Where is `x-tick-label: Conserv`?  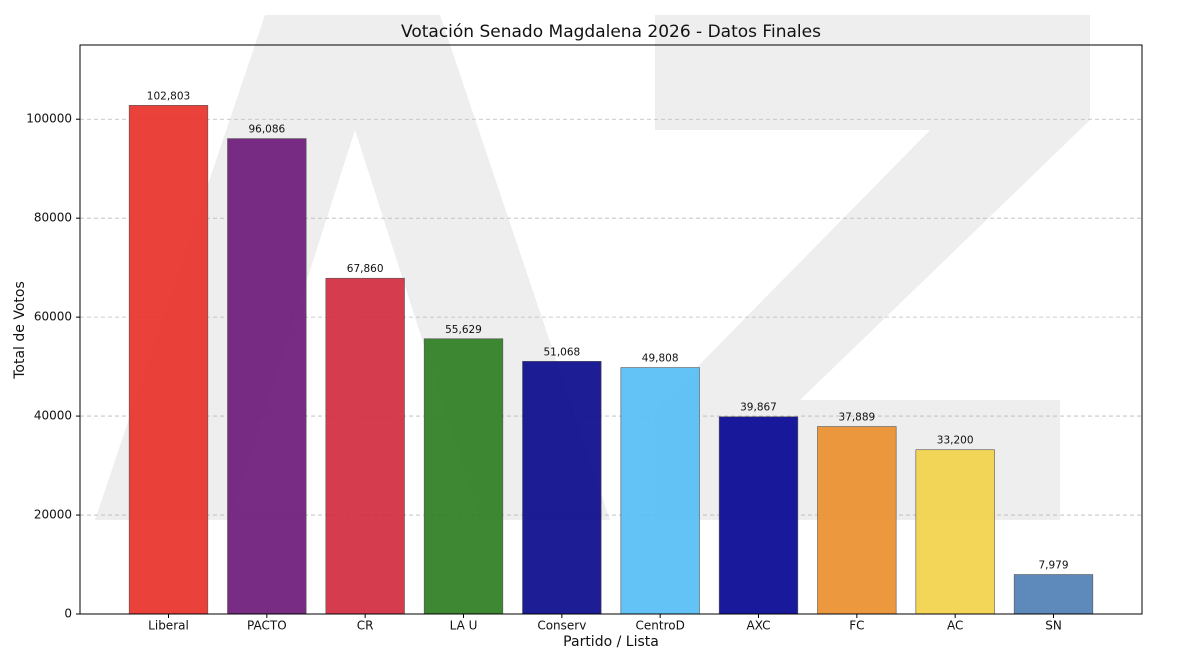 x-tick-label: Conserv is located at coordinates (561, 626).